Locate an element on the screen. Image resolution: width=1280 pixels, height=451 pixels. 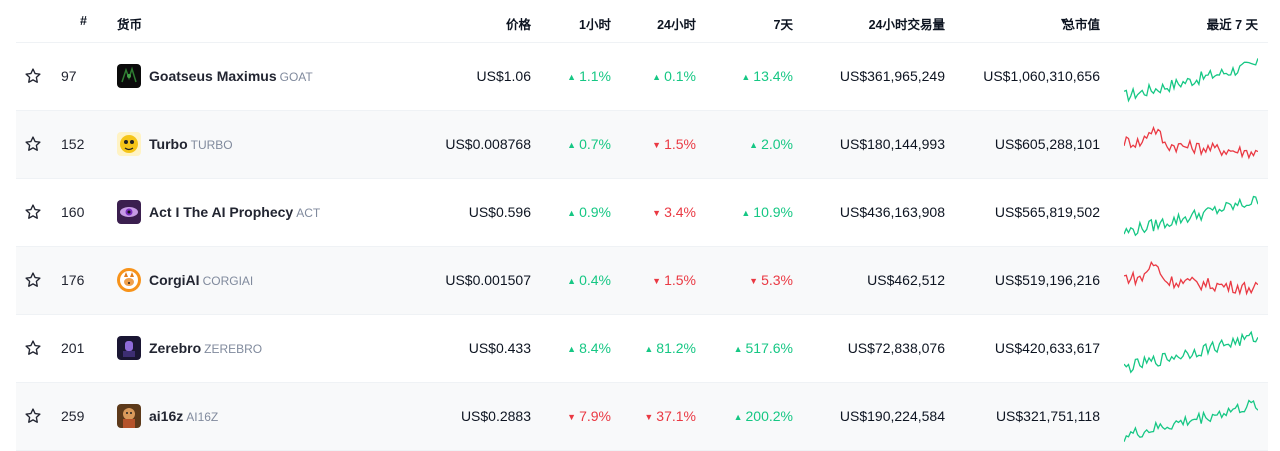
coin-name-link: Zerebro ZEREBRO is located at coordinates (206, 348).